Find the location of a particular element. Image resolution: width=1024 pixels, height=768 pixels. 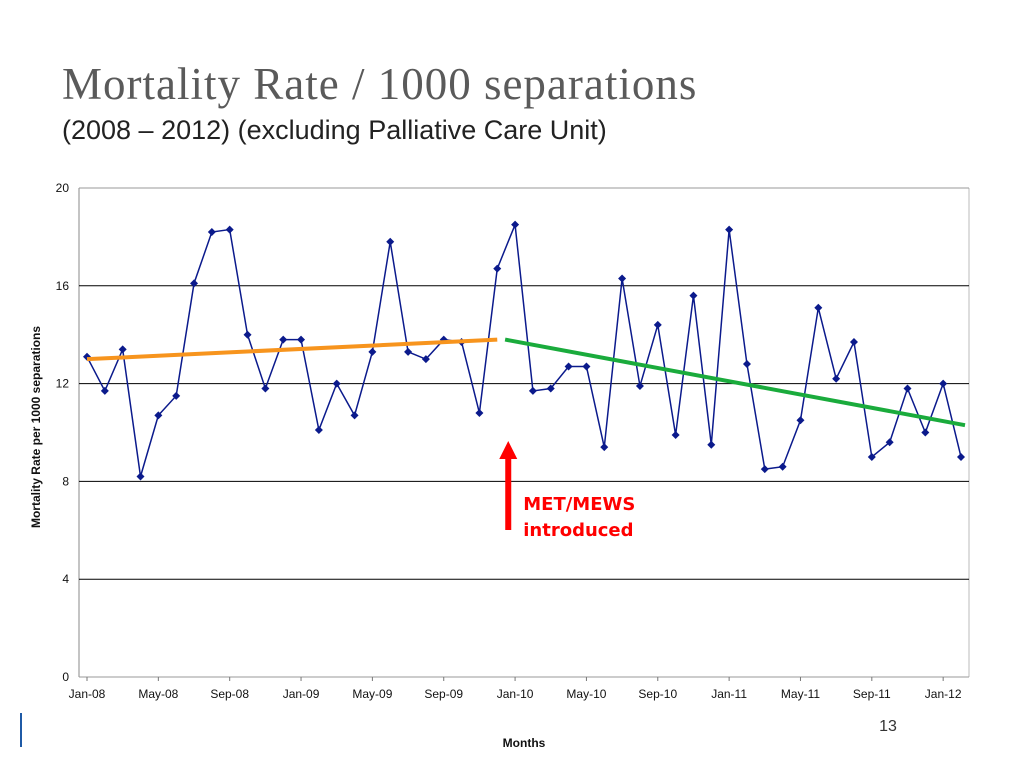

page-number: 13 is located at coordinates (888, 726).